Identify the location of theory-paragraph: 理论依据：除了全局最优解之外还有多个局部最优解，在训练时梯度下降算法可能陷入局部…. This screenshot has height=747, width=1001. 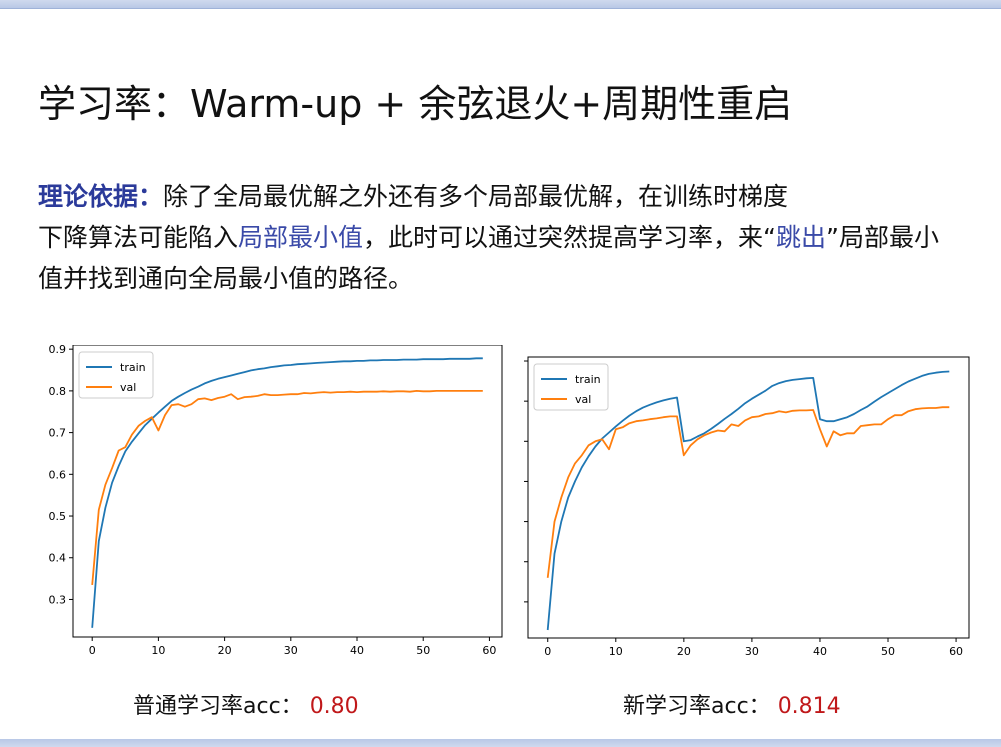
(493, 237).